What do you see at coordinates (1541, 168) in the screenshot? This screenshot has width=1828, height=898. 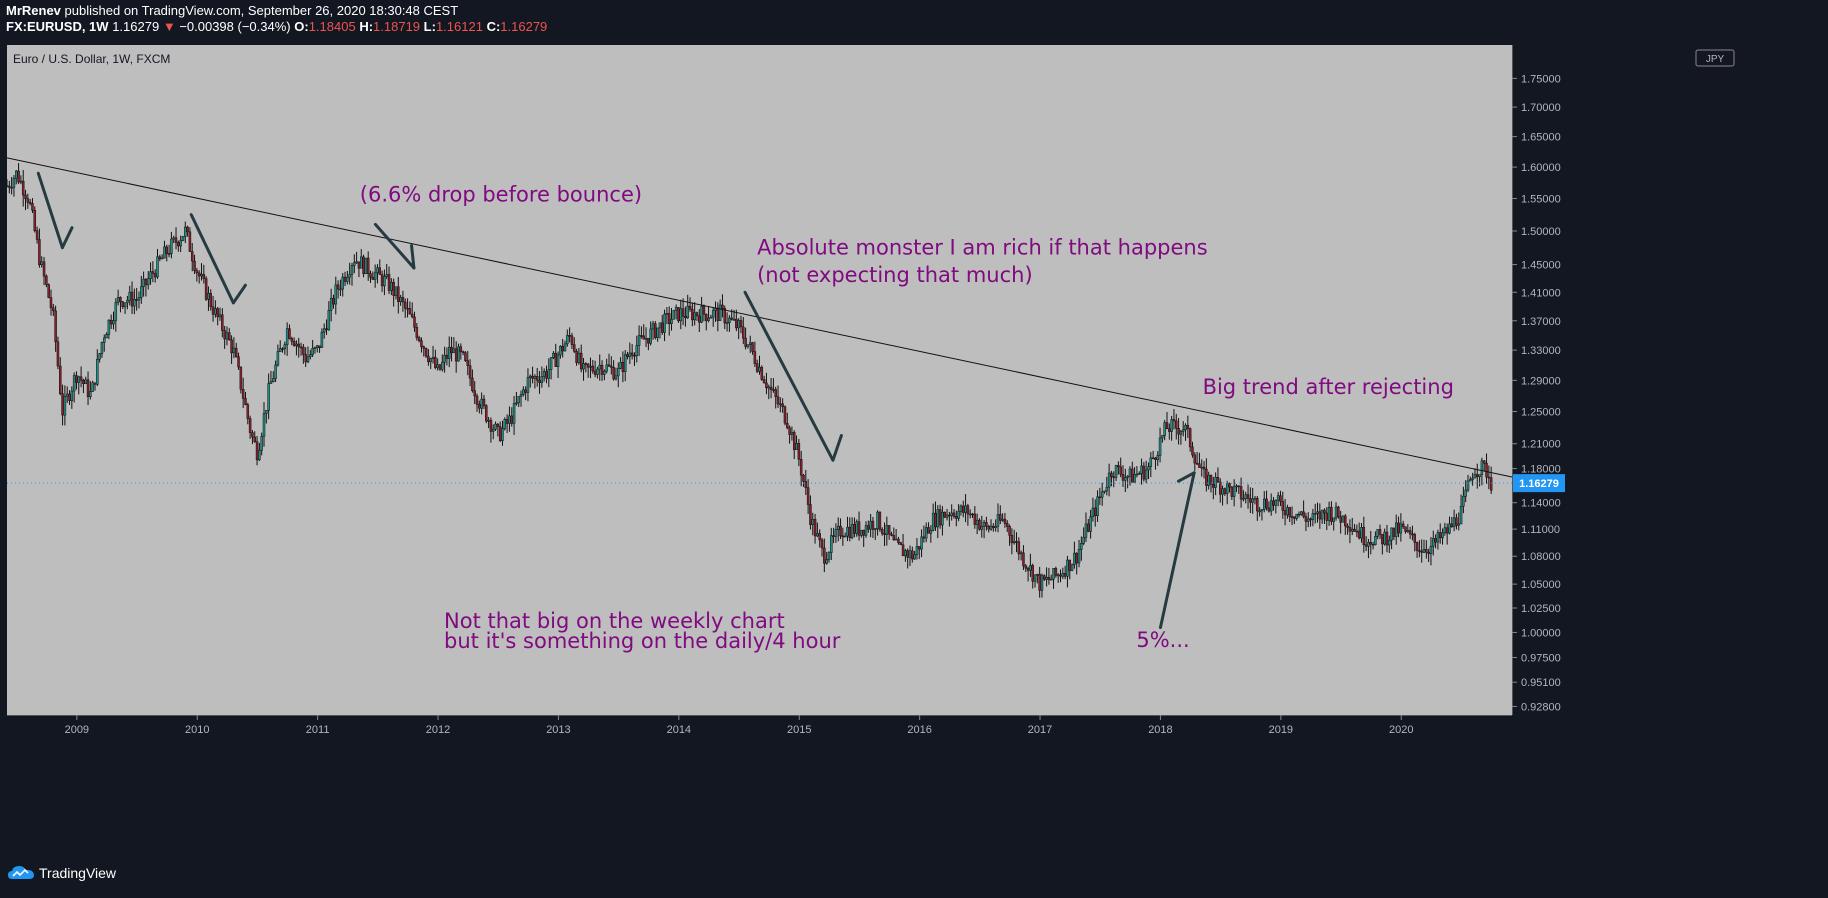 I see `y-tick-label: 1.60000` at bounding box center [1541, 168].